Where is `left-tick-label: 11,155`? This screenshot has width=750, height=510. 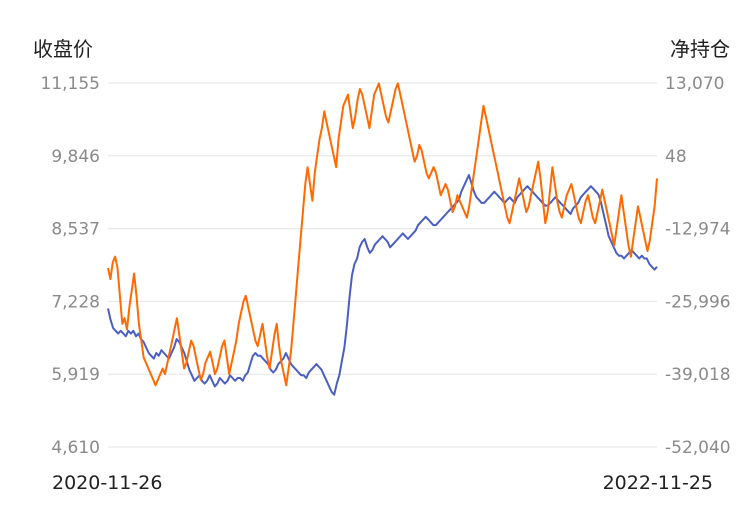
left-tick-label: 11,155 is located at coordinates (70, 84).